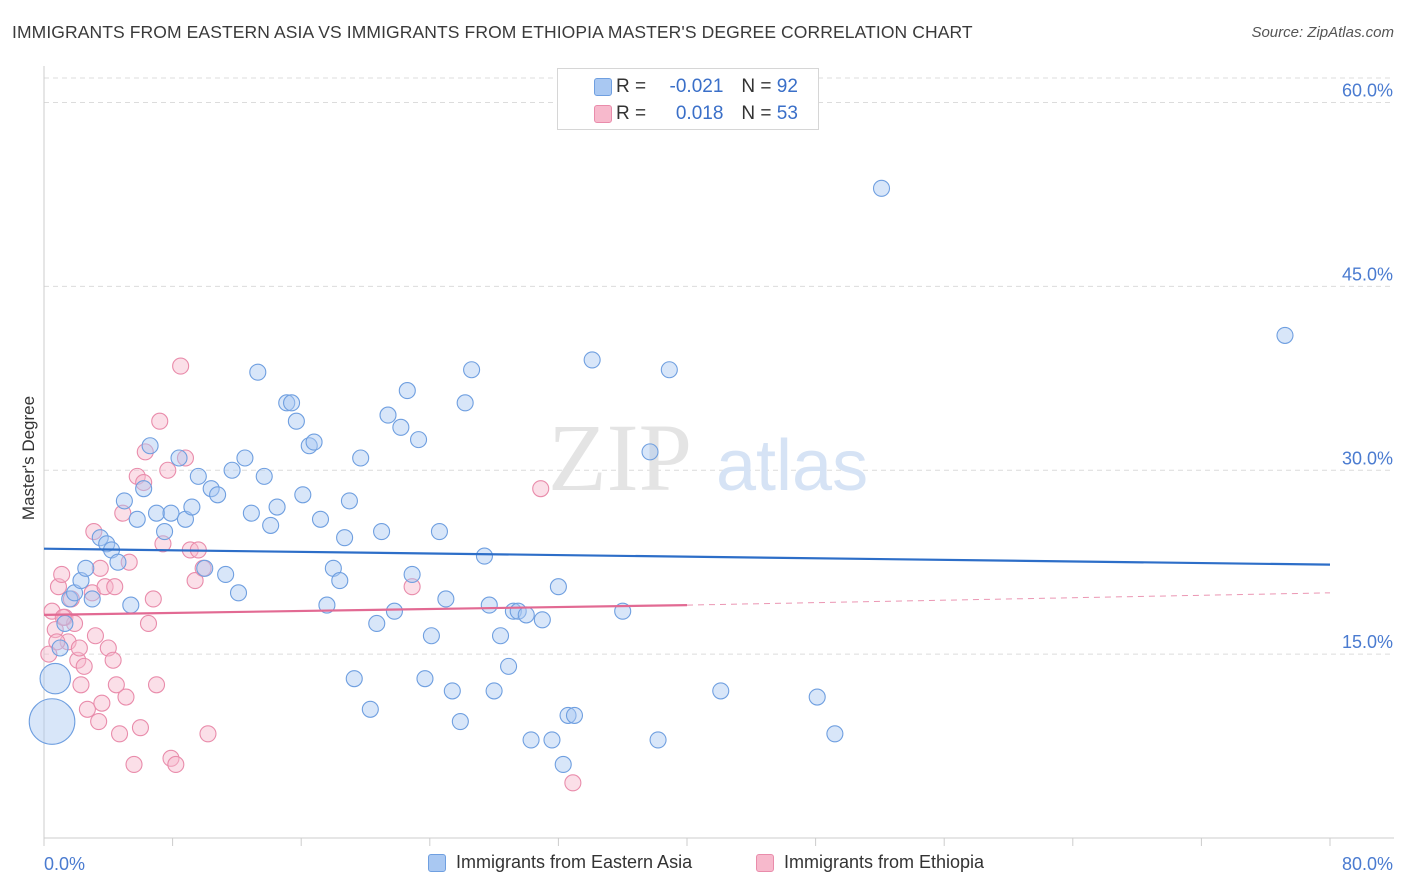 The height and width of the screenshot is (892, 1406). I want to click on n-value-ethiopia: 53, so click(787, 113).